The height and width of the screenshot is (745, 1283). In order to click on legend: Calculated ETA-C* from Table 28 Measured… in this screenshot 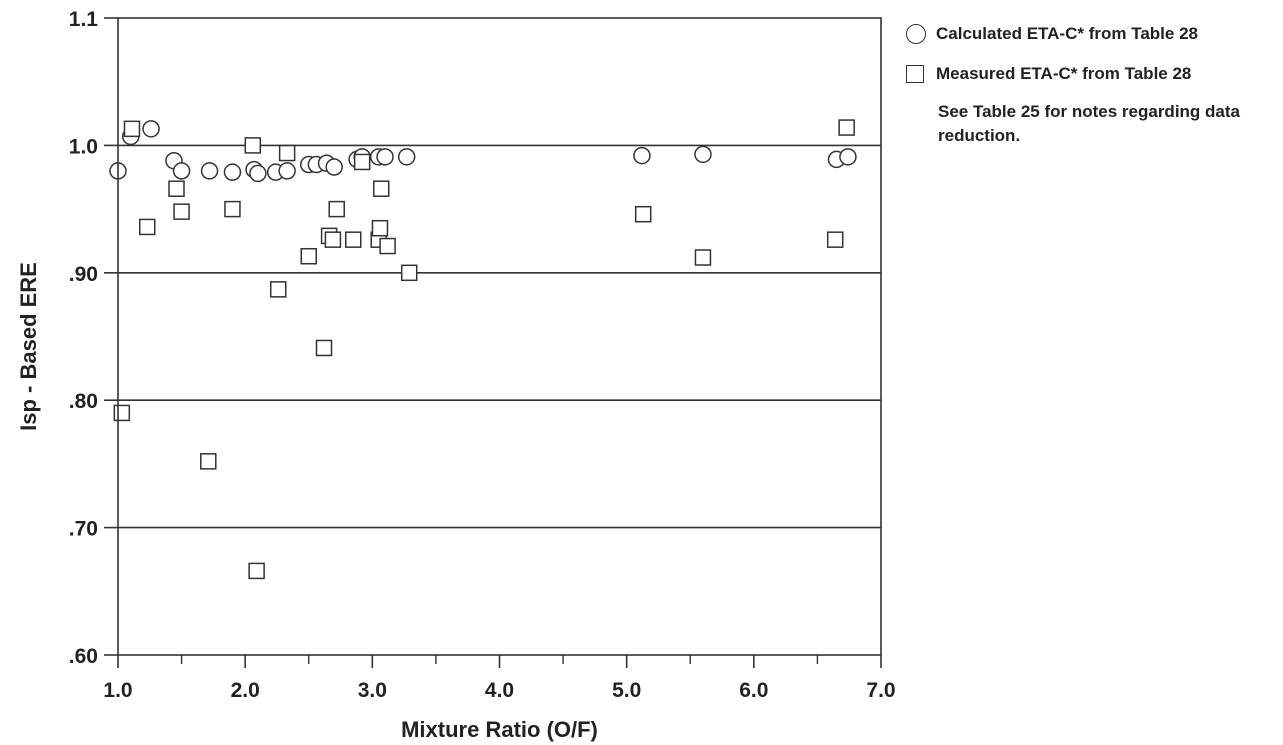, I will do `click(1092, 84)`.